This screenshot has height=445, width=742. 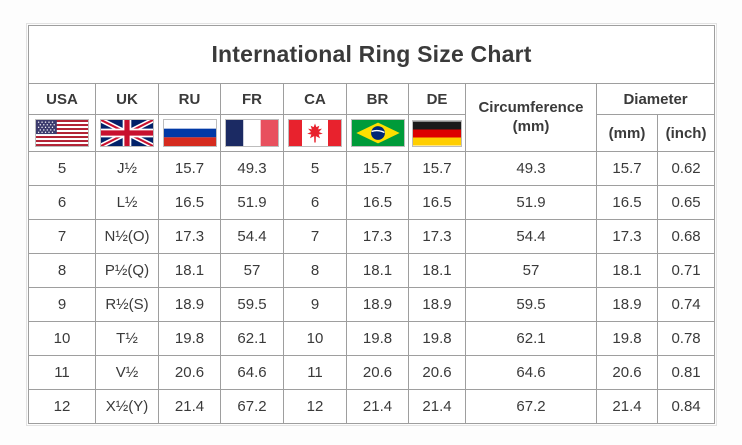 I want to click on col-header-diameter: Diameter, so click(x=655, y=99).